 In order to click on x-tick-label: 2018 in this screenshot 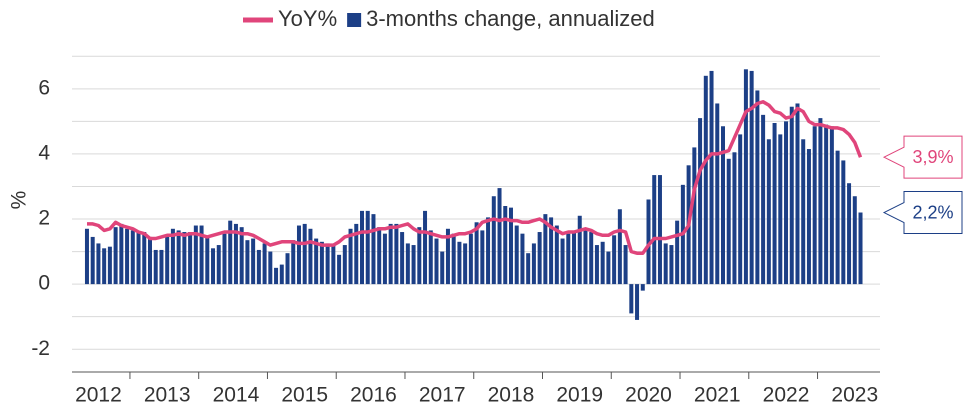, I will do `click(511, 395)`.